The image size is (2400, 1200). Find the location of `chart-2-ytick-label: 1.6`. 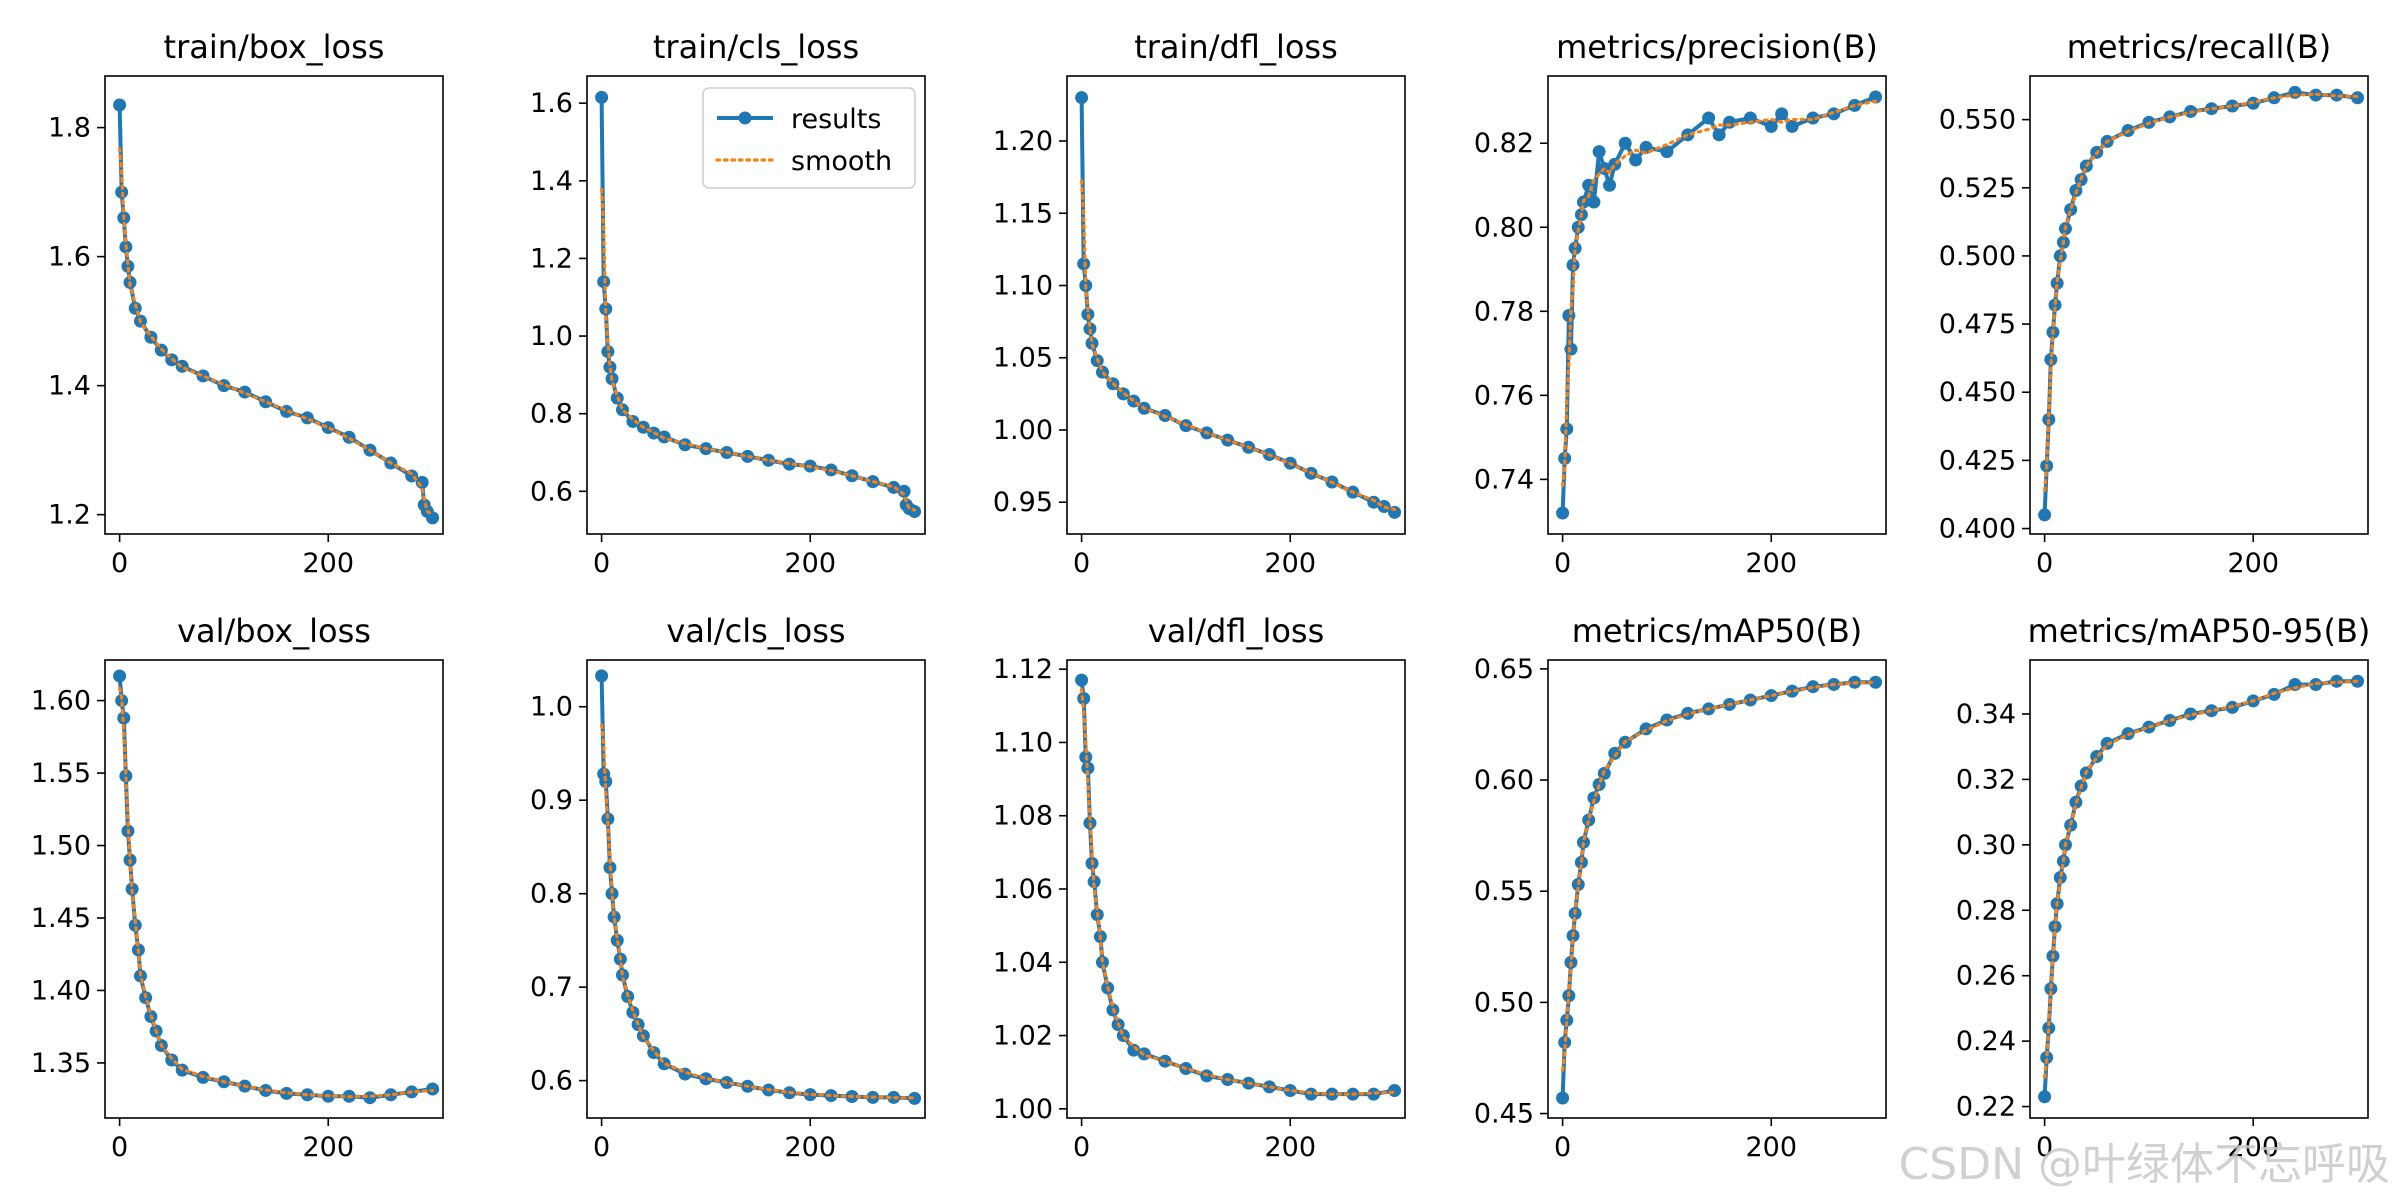

chart-2-ytick-label: 1.6 is located at coordinates (551, 103).